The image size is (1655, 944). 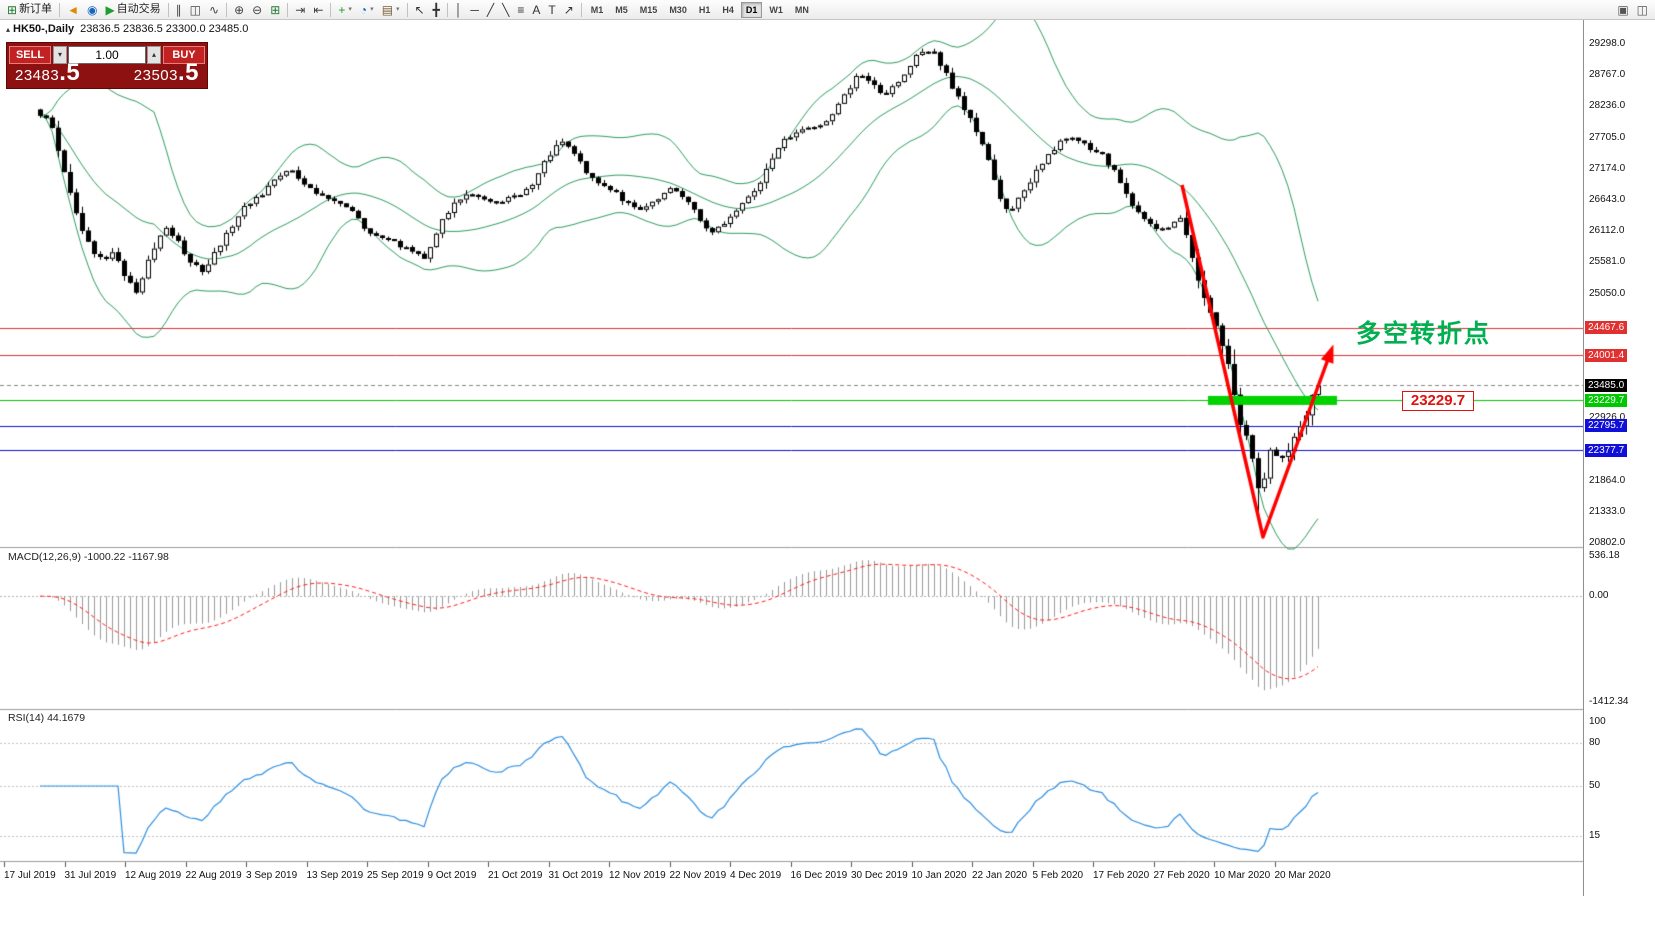 I want to click on timeframe-button-w1: W1, so click(x=776, y=10).